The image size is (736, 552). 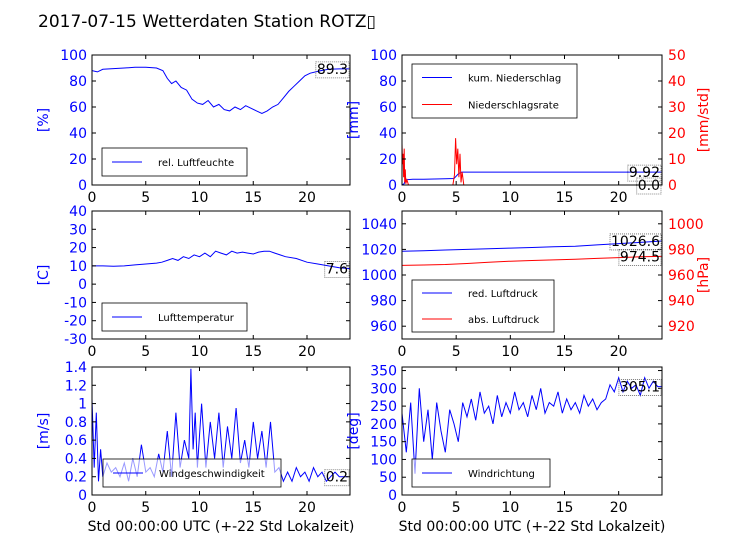 I want to click on x-tick-label-humidity: 20, so click(x=307, y=198).